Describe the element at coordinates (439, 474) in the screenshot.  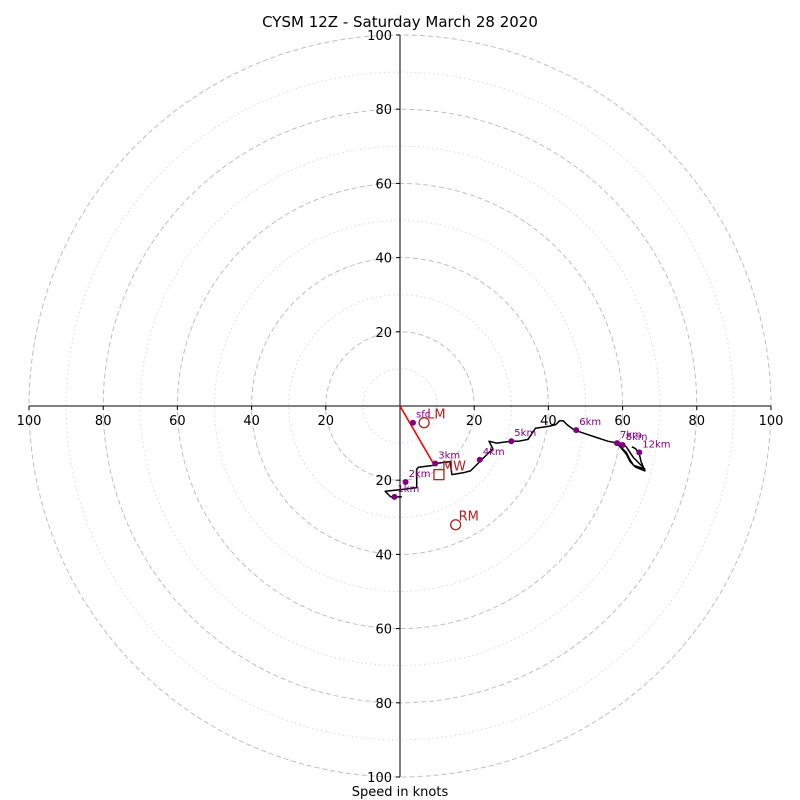
I see `storm-motion-marker-mw` at that location.